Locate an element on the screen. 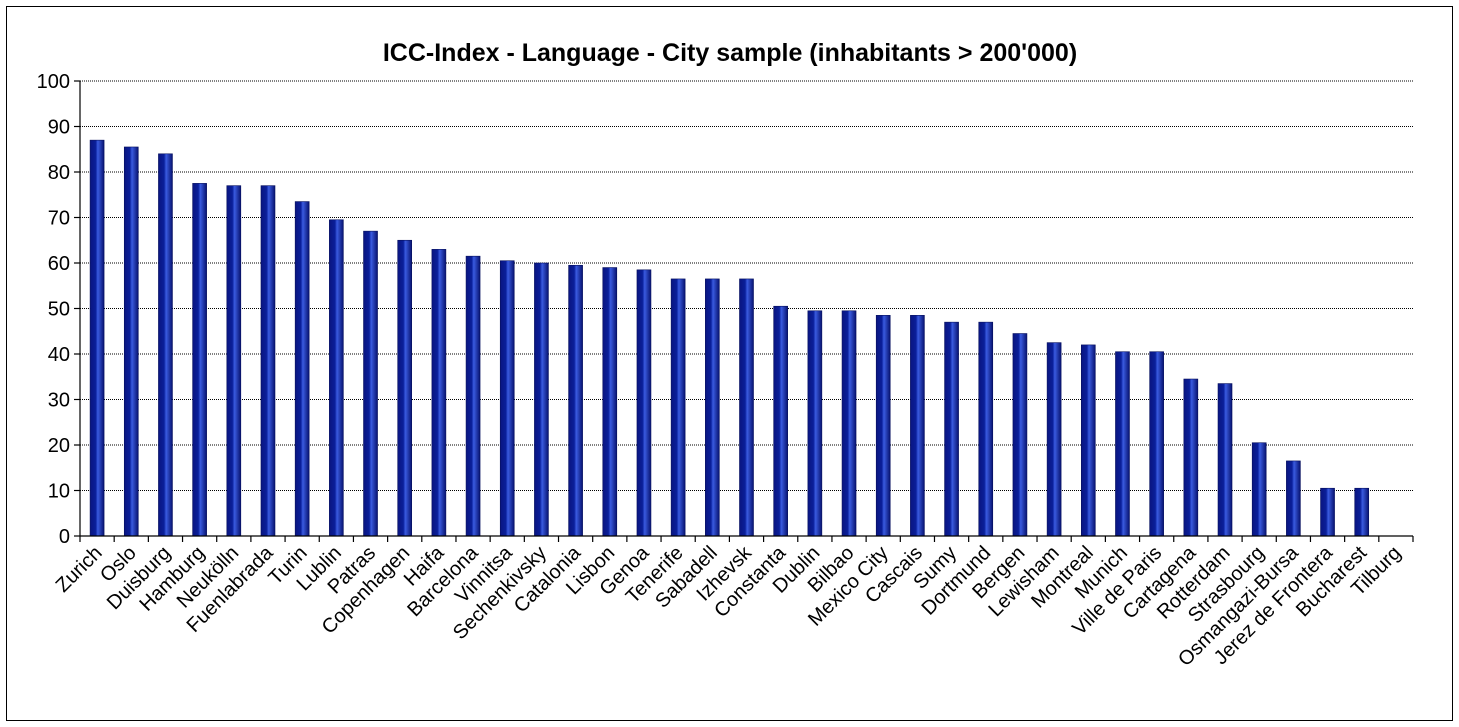 The image size is (1459, 727). y-tick-label: 20 is located at coordinates (59, 446).